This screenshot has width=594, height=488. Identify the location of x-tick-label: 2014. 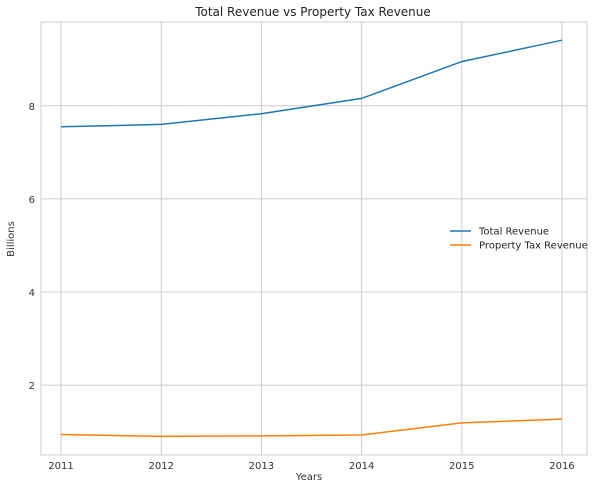
(361, 466).